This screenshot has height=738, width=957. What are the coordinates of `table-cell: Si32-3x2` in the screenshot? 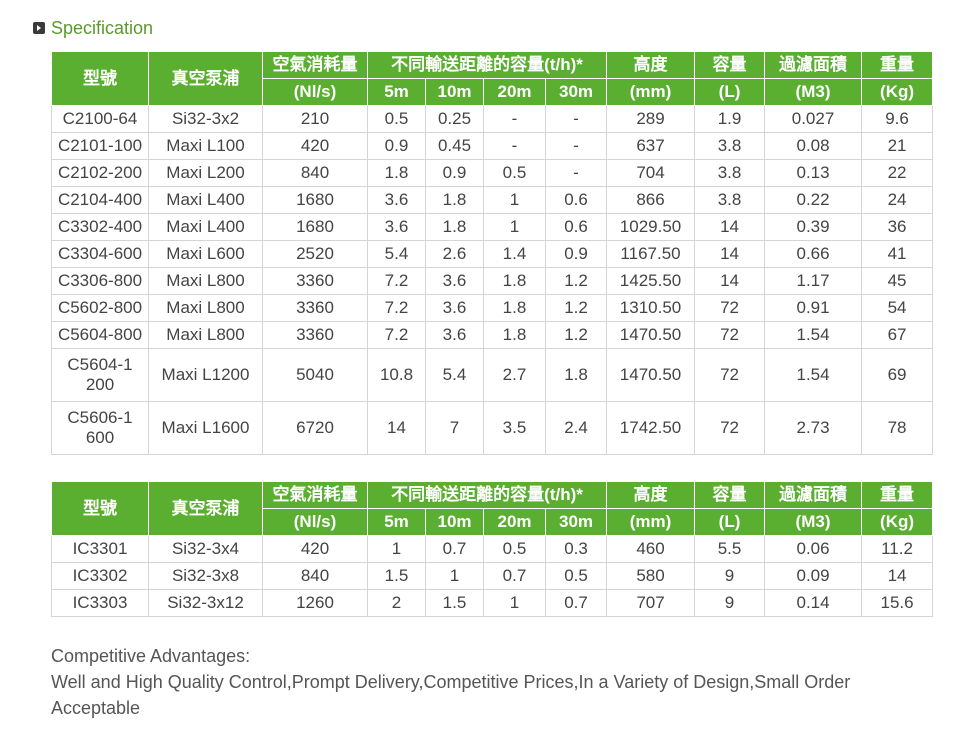 It's located at (205, 119).